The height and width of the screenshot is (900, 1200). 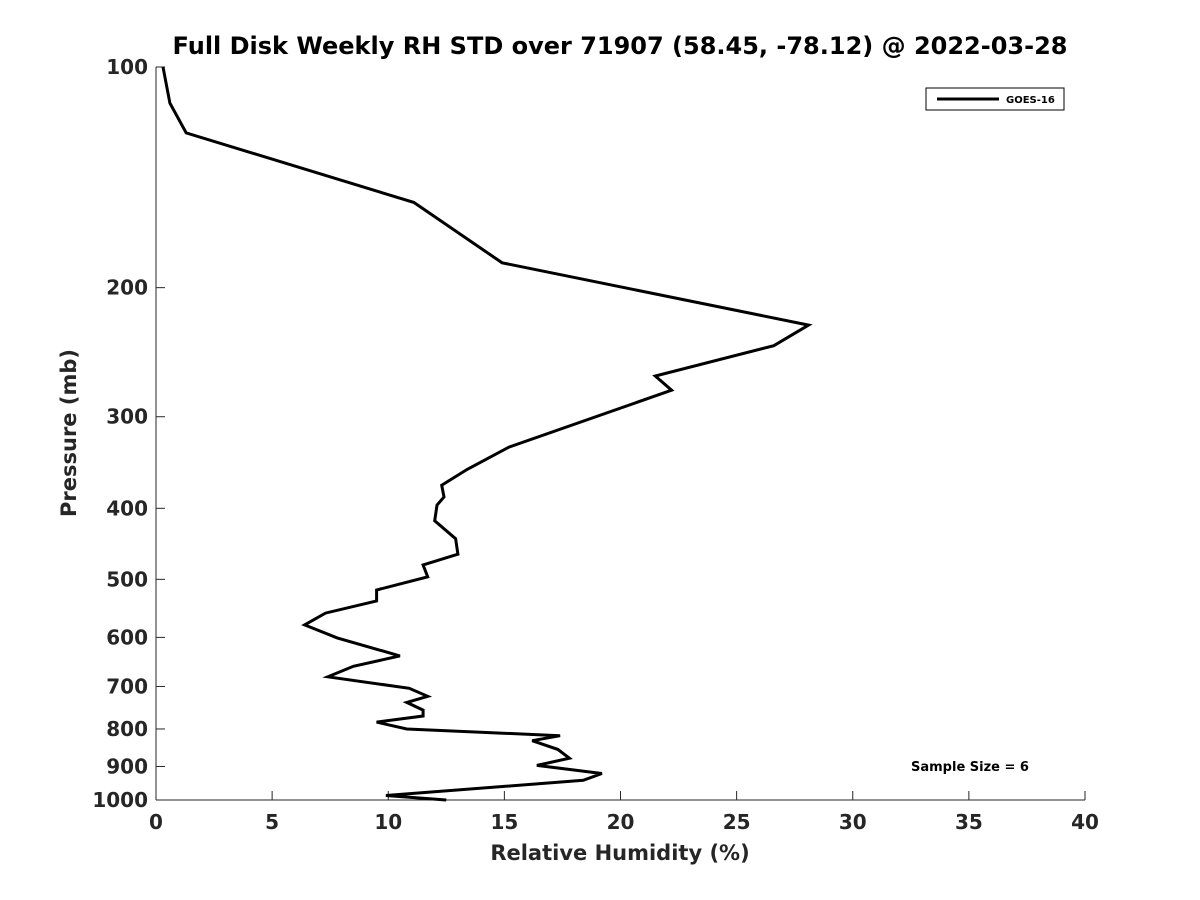 I want to click on x-tick-label: 25, so click(x=737, y=822).